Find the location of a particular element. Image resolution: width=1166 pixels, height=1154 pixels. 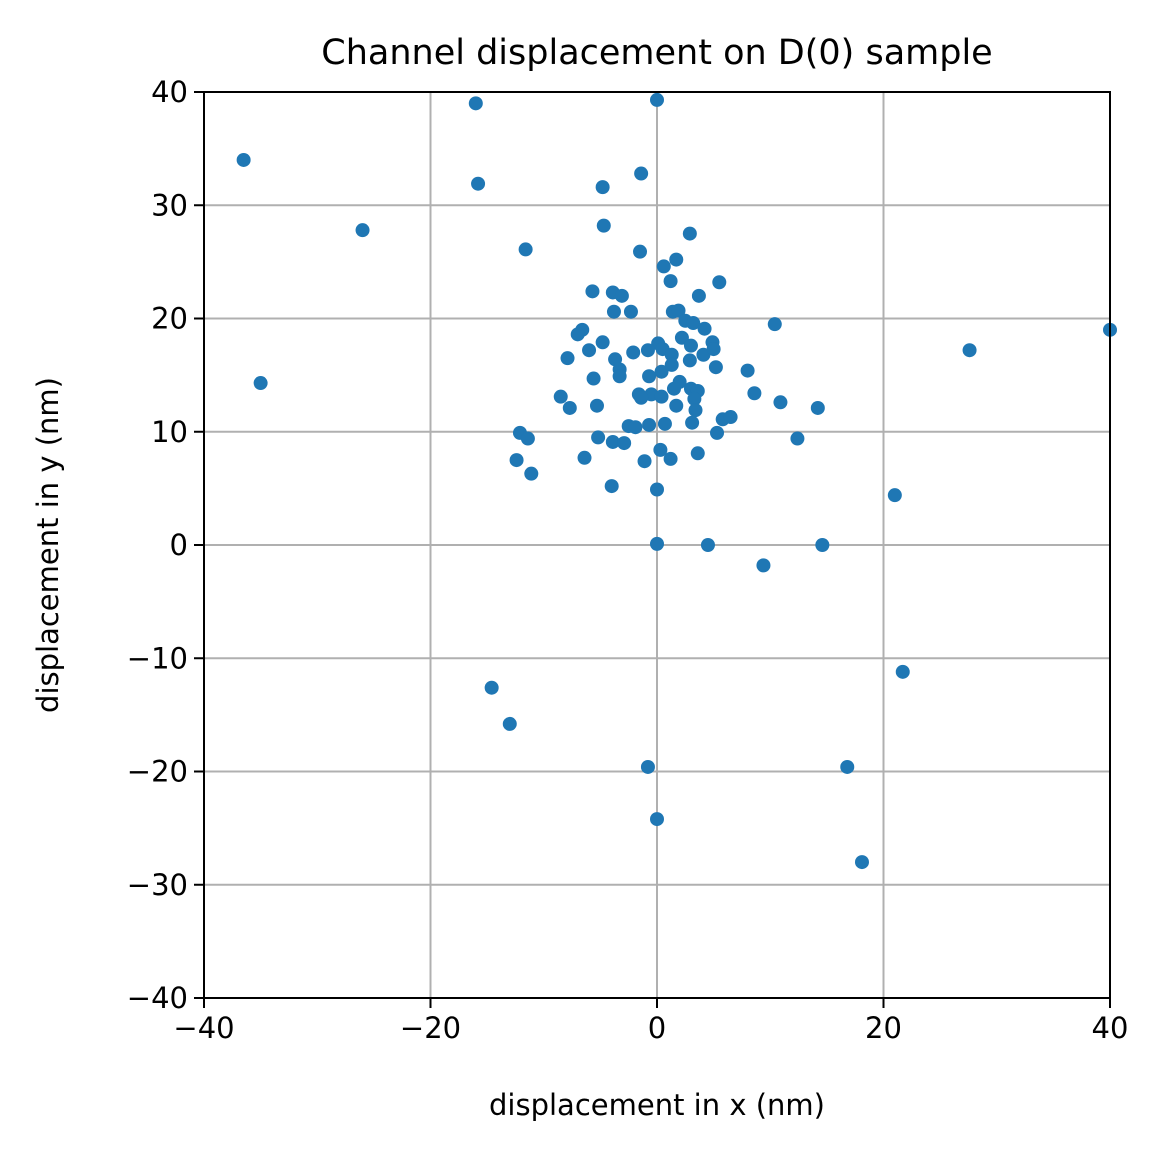

x-axis-label: displacement in x (nm) is located at coordinates (657, 1105).